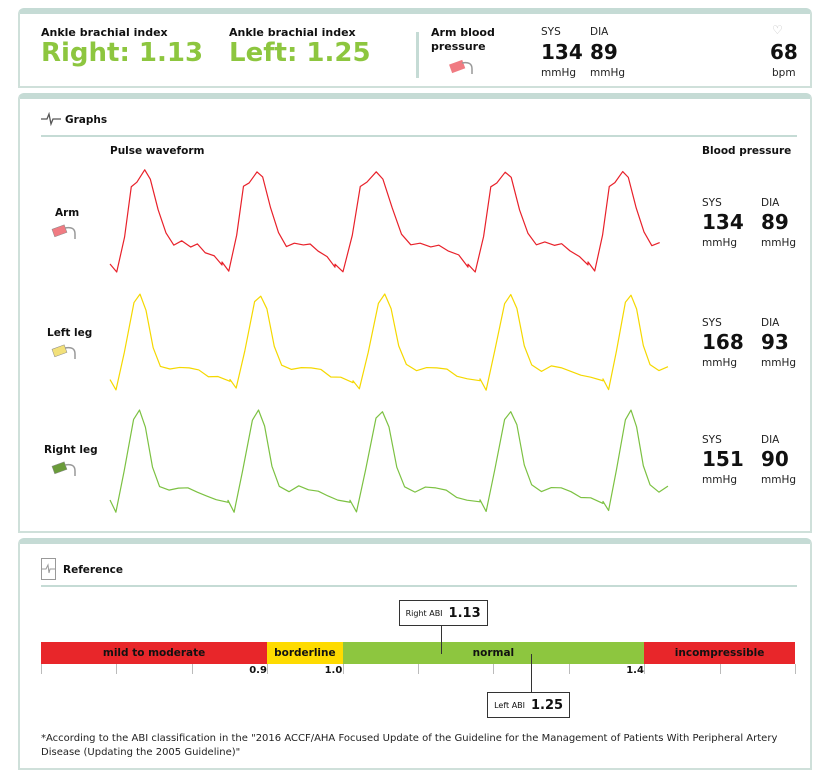  I want to click on arm-sys-unit: mmHg, so click(559, 73).